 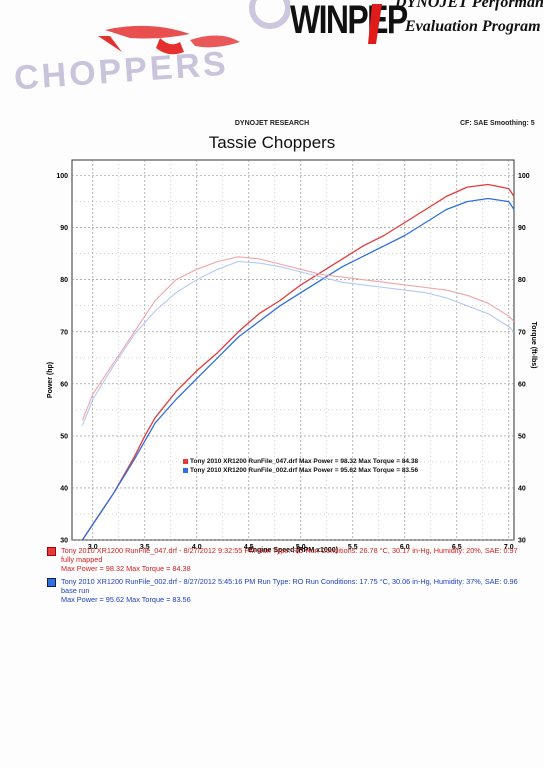 What do you see at coordinates (126, 600) in the screenshot?
I see `run2-line3: Max Power = 95.62 Max Torque = 83.56` at bounding box center [126, 600].